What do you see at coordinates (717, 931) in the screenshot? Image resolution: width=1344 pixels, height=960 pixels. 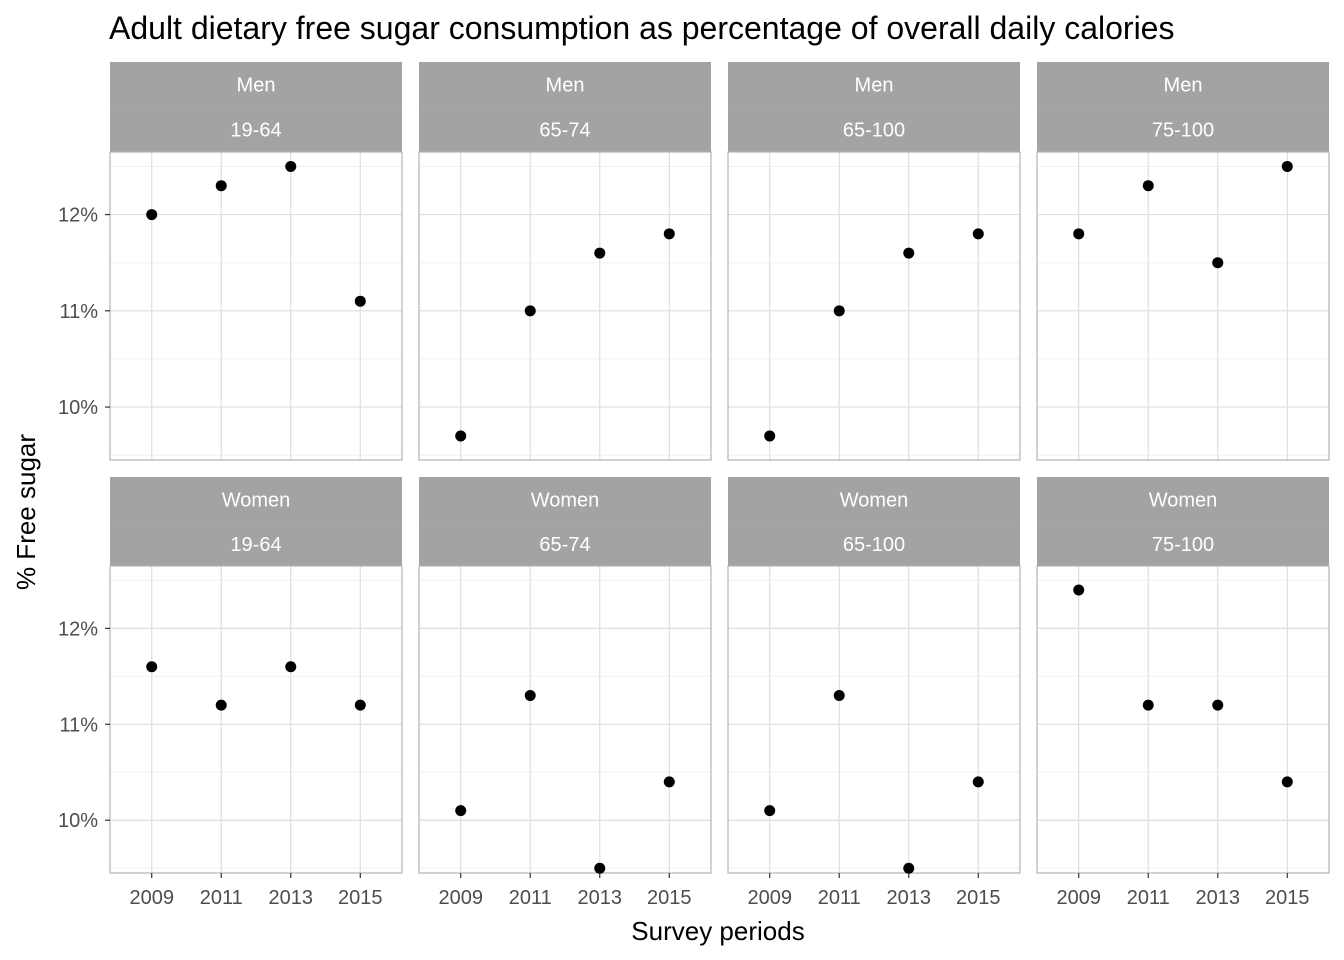 I see `x-axis-title: Survey periods` at bounding box center [717, 931].